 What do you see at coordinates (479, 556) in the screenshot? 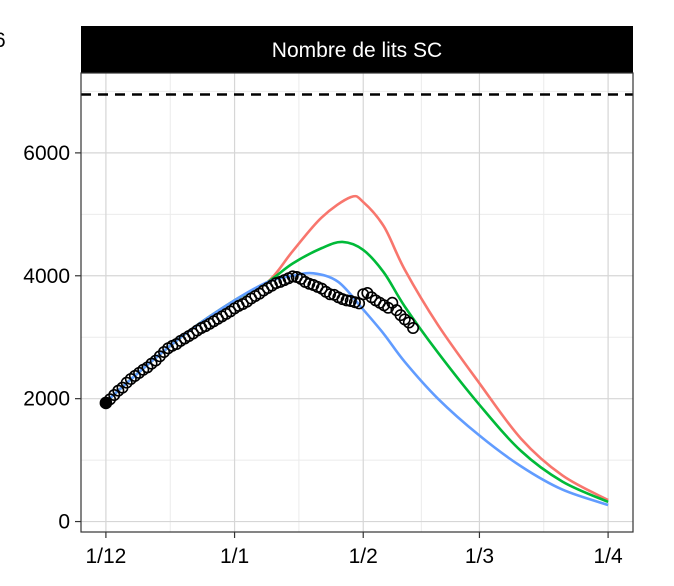
I see `x-tick-label: 1/3` at bounding box center [479, 556].